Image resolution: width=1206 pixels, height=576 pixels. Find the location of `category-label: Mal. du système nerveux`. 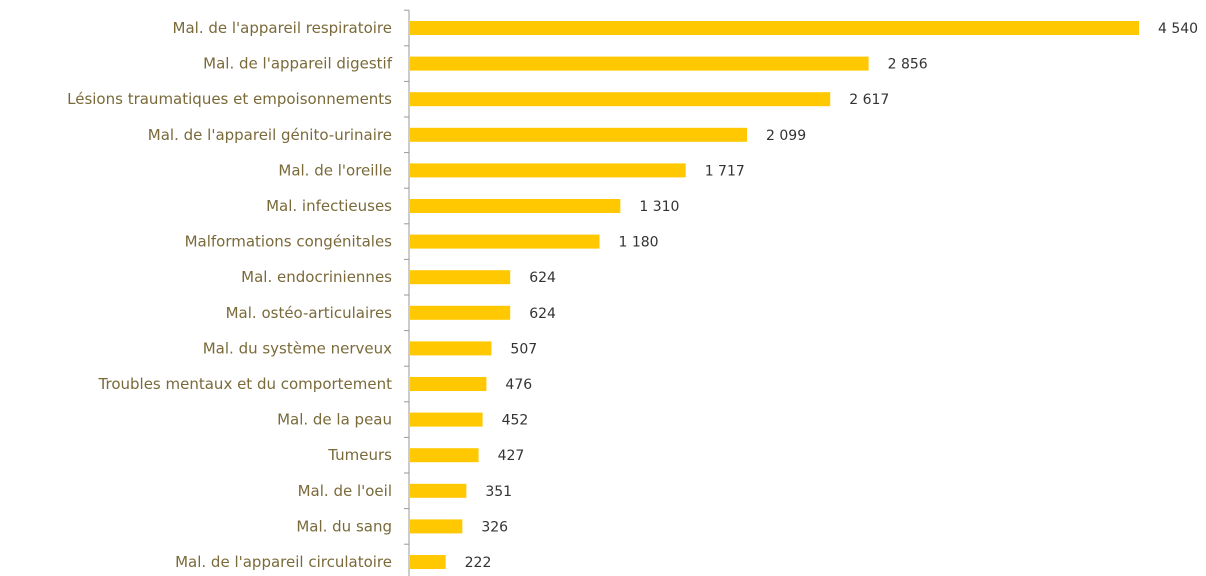

category-label: Mal. du système nerveux is located at coordinates (297, 348).